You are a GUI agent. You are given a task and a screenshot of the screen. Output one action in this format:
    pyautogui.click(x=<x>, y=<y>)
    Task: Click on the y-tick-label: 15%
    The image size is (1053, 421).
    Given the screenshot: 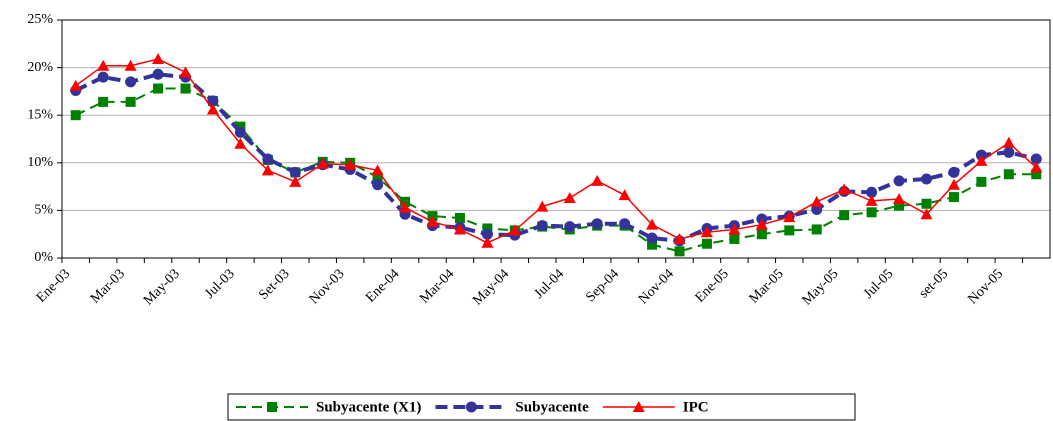 What is the action you would take?
    pyautogui.click(x=40, y=114)
    